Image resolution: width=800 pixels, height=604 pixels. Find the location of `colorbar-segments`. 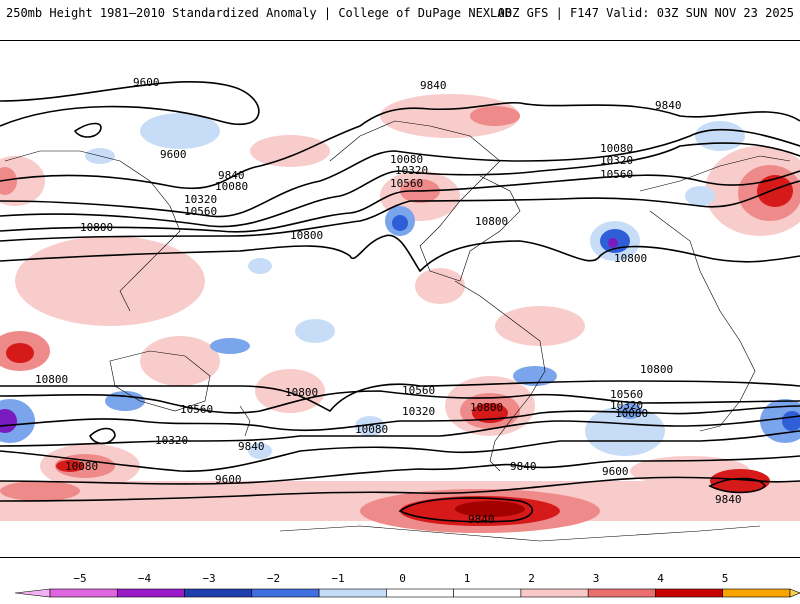

colorbar-segments is located at coordinates (407, 593).